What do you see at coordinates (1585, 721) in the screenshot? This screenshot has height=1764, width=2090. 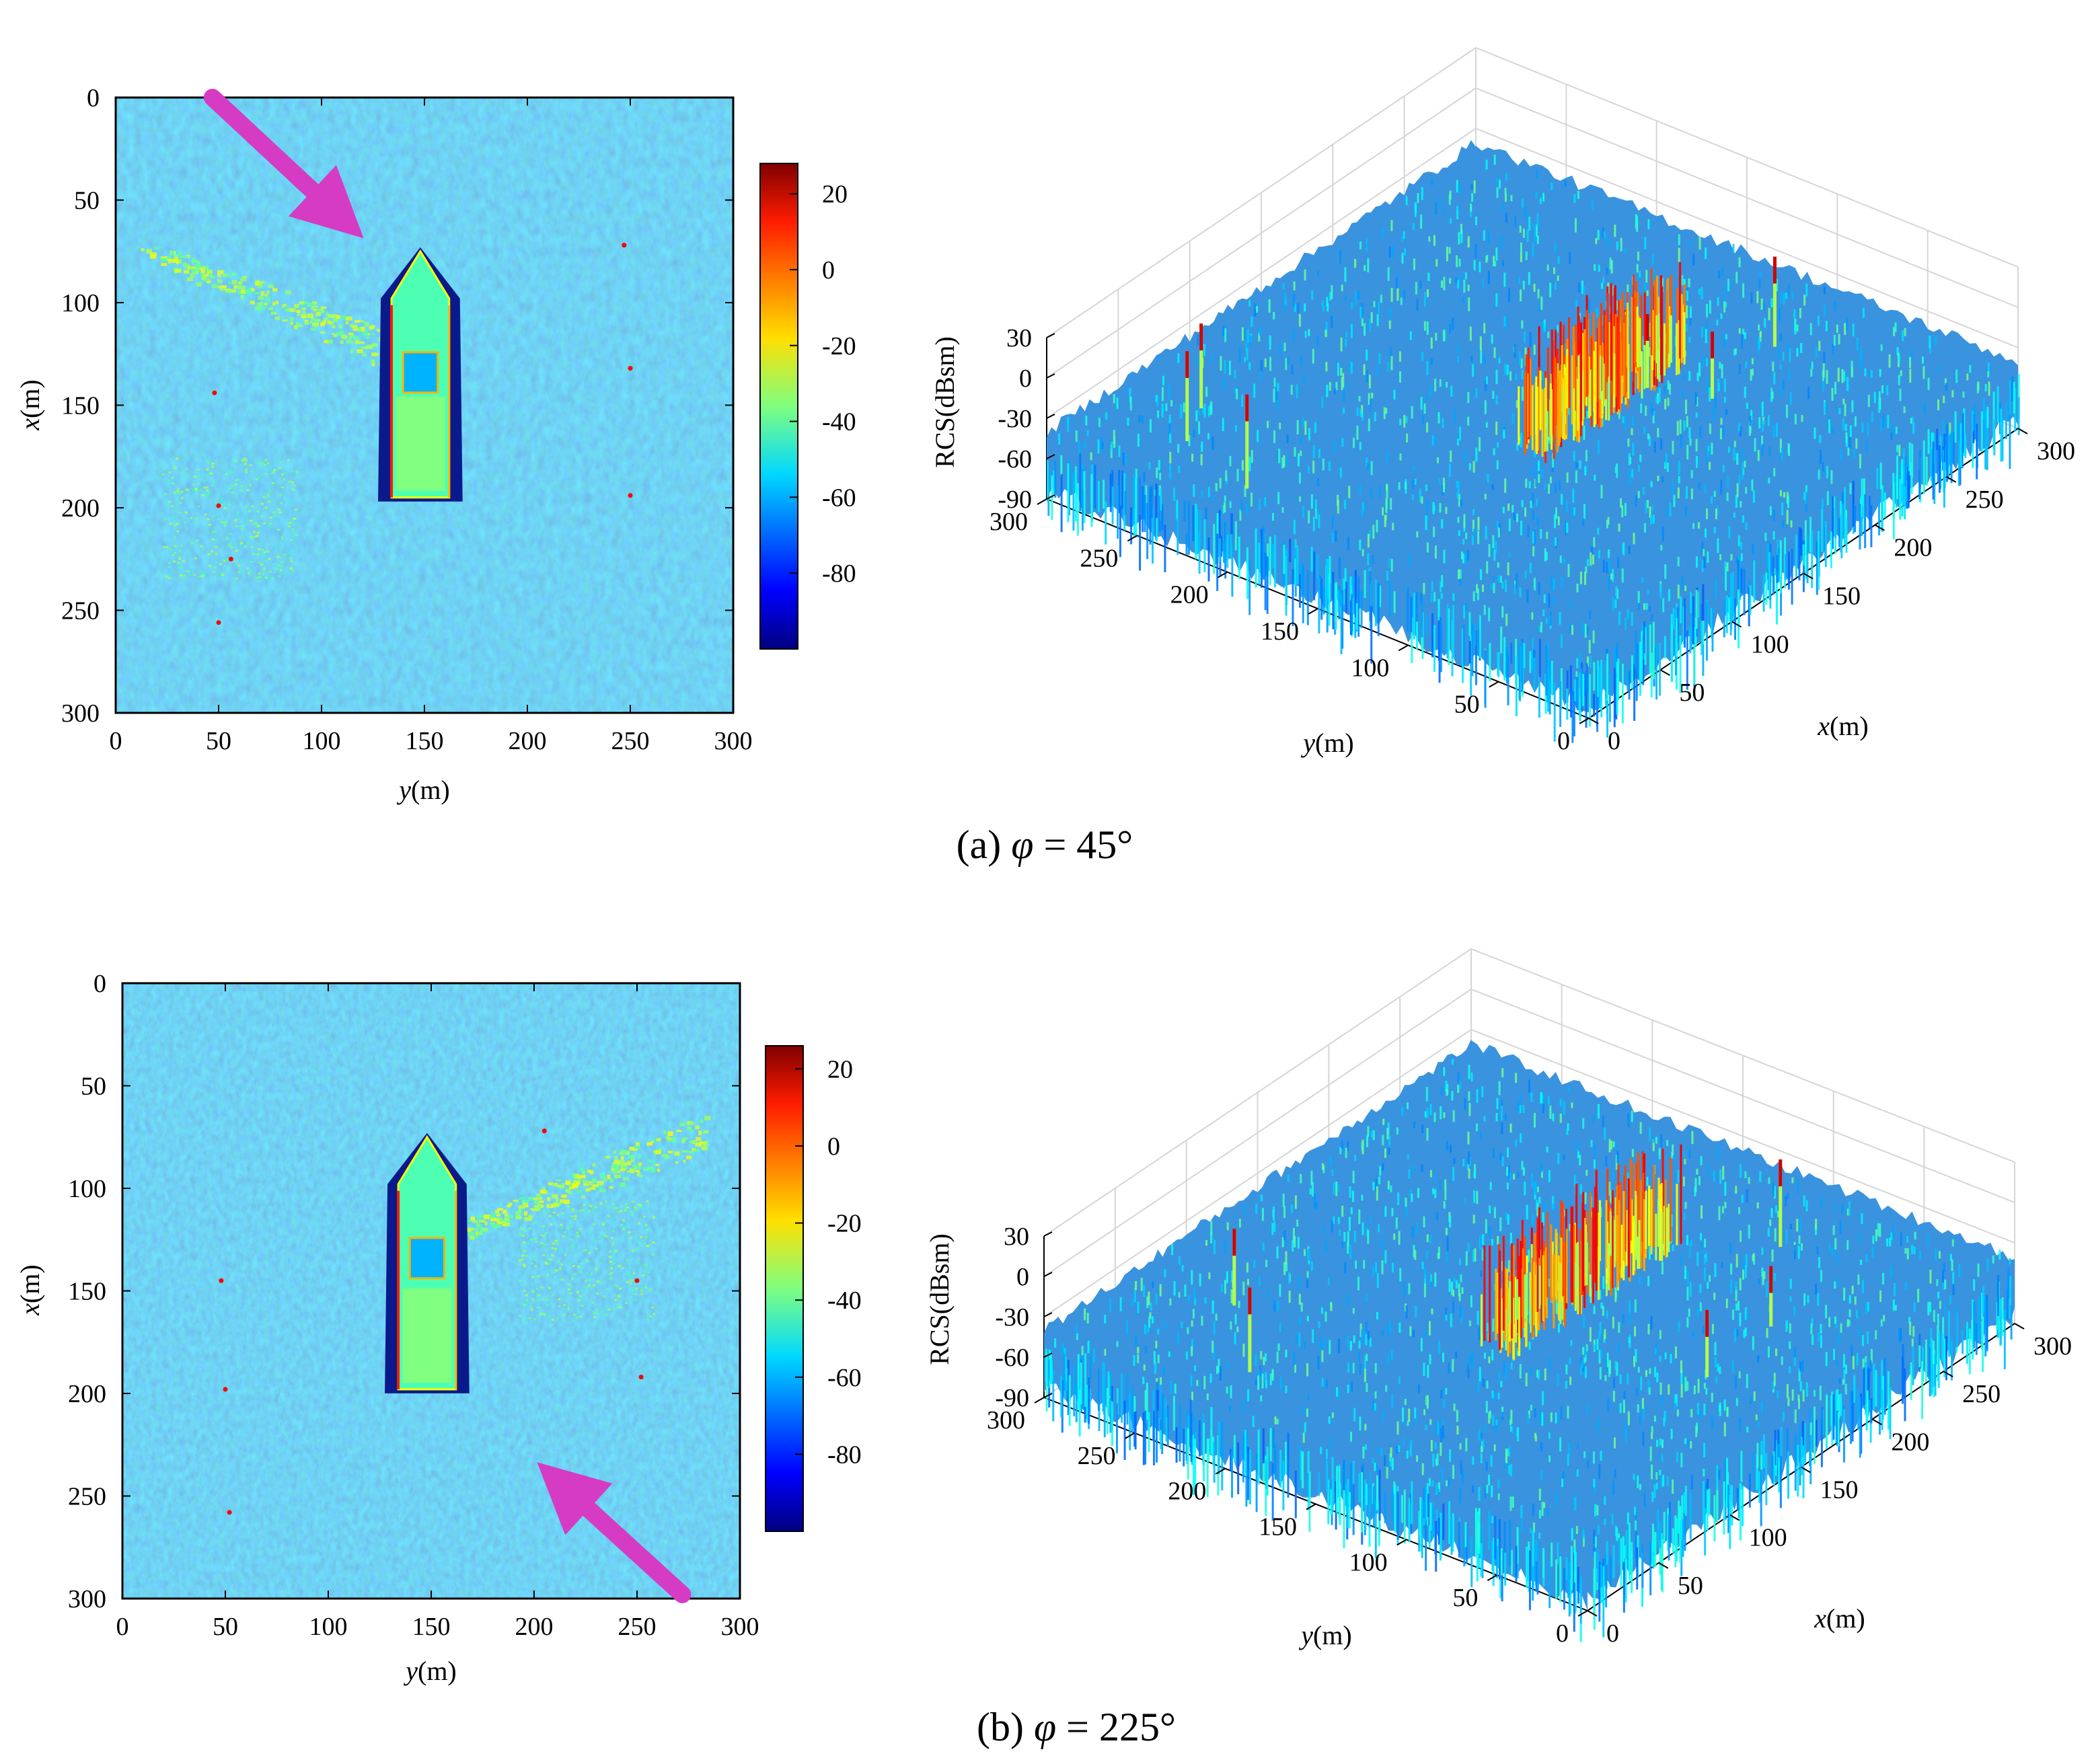 I see `y-tick-mark` at bounding box center [1585, 721].